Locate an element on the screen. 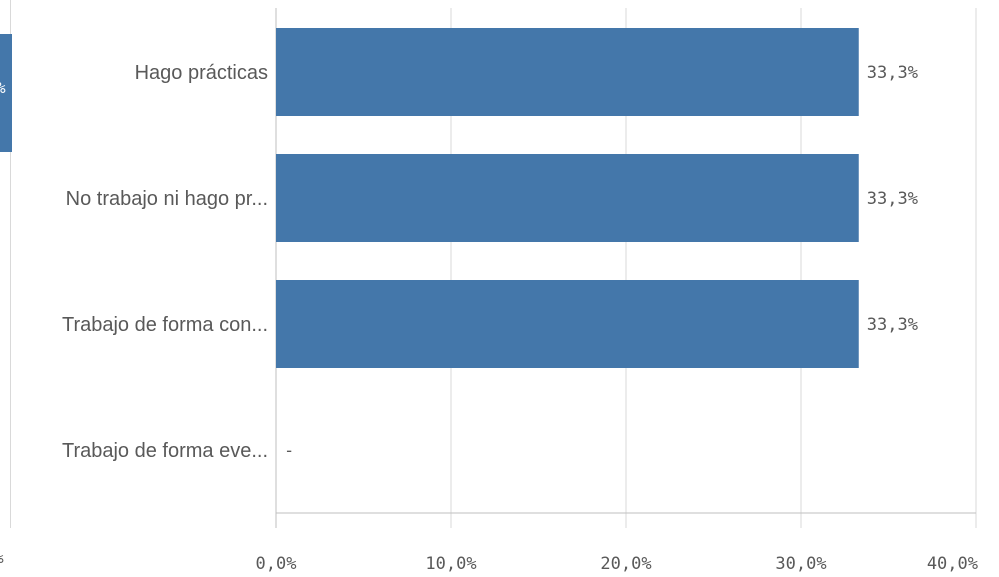  category-label: Hago prácticas is located at coordinates (201, 73).